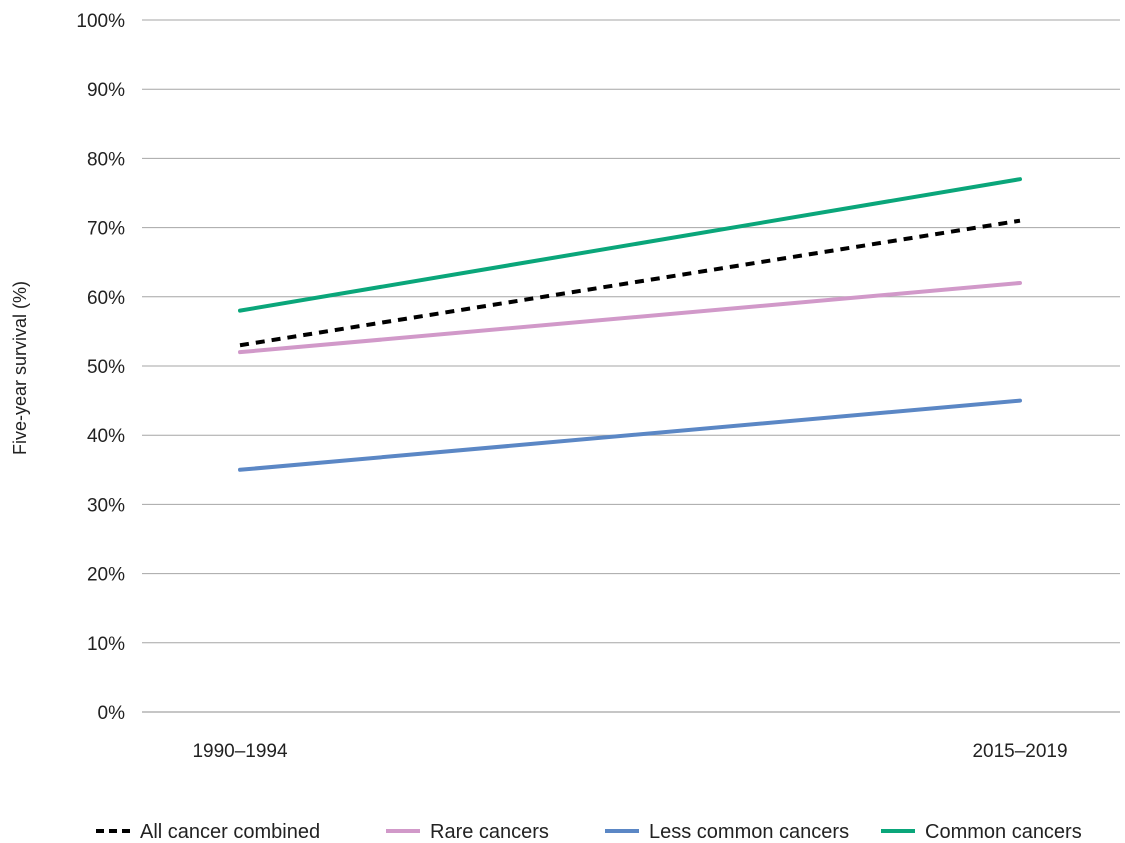 This screenshot has height=843, width=1125. I want to click on y-tick-label: 90%, so click(106, 90).